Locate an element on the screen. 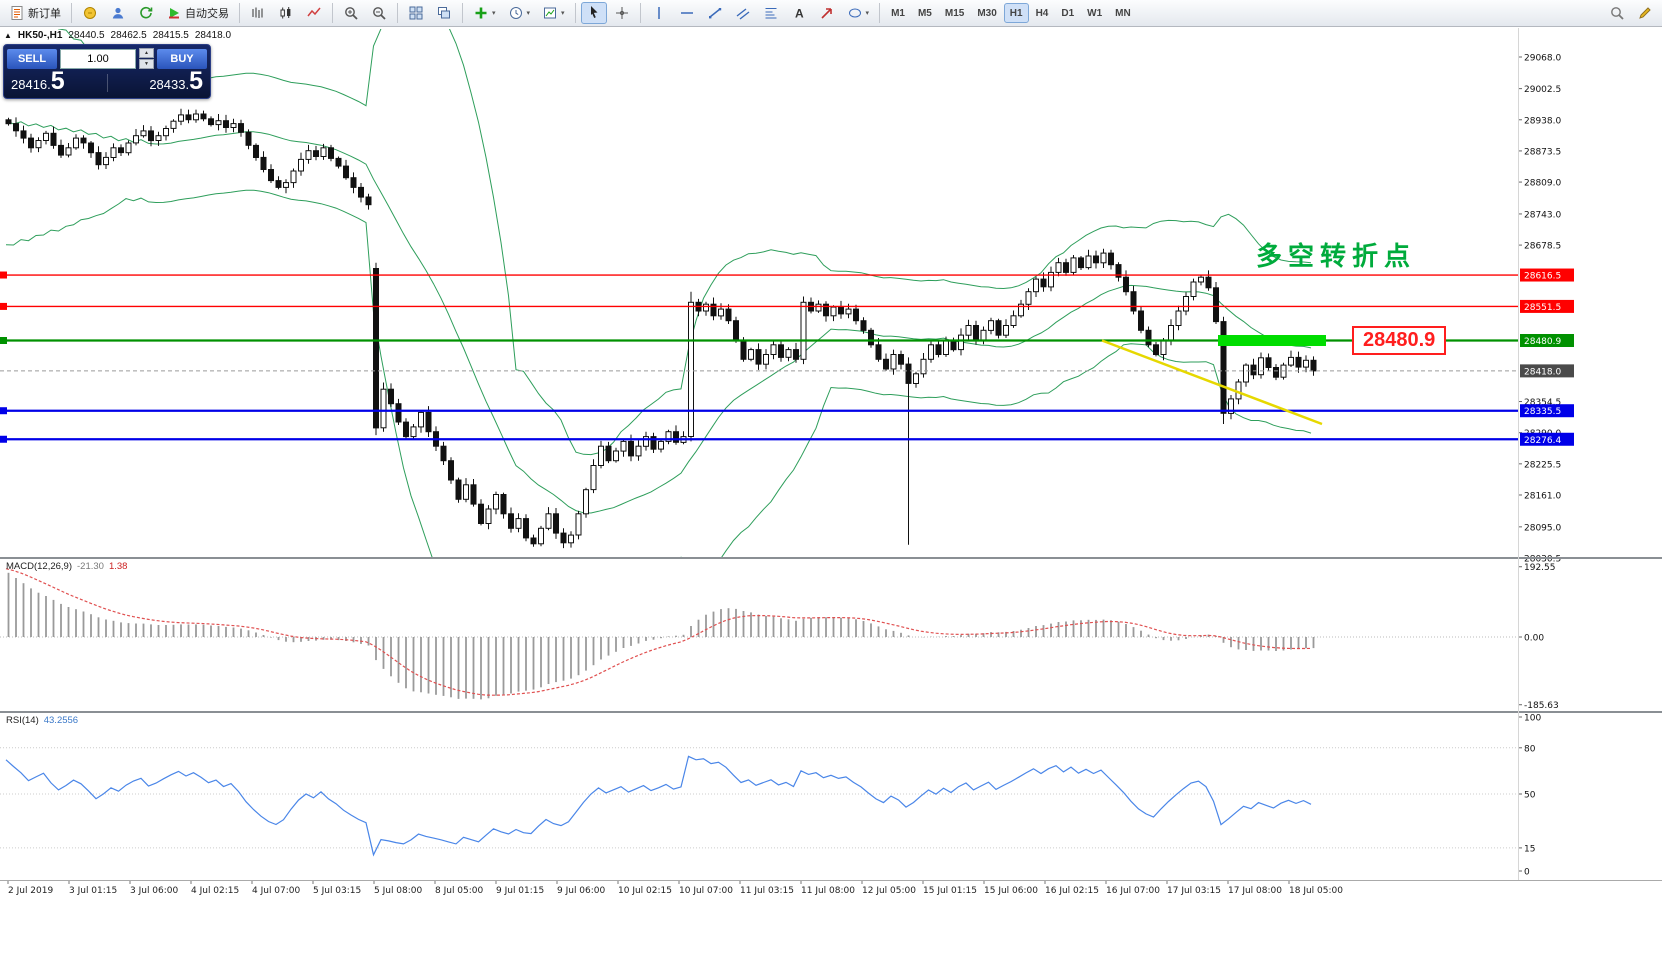 Image resolution: width=1662 pixels, height=953 pixels. timeframe-button-m5: M5 is located at coordinates (925, 13).